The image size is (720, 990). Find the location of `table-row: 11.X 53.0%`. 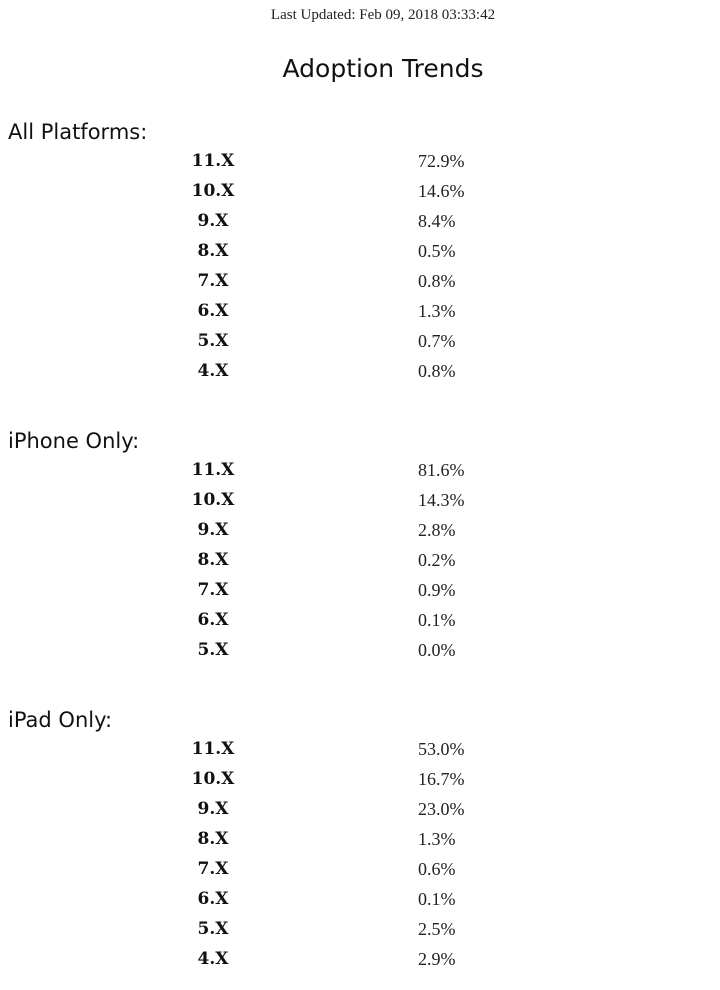

table-row: 11.X 53.0% is located at coordinates (360, 750).